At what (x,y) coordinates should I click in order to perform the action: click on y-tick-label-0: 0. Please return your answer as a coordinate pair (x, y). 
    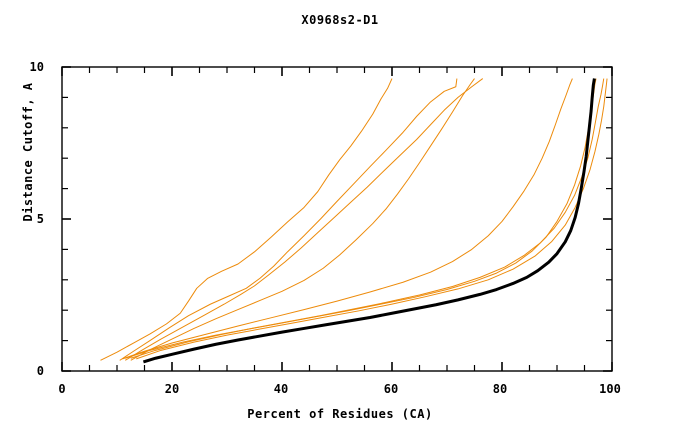
    Looking at the image, I should click on (40, 371).